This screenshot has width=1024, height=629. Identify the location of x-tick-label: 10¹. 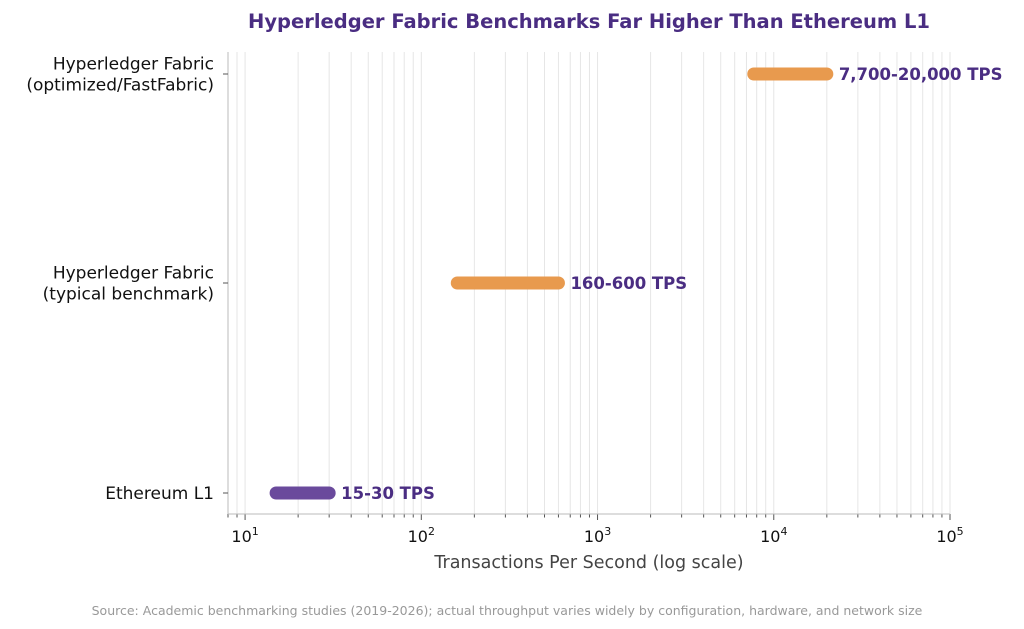
(244, 535).